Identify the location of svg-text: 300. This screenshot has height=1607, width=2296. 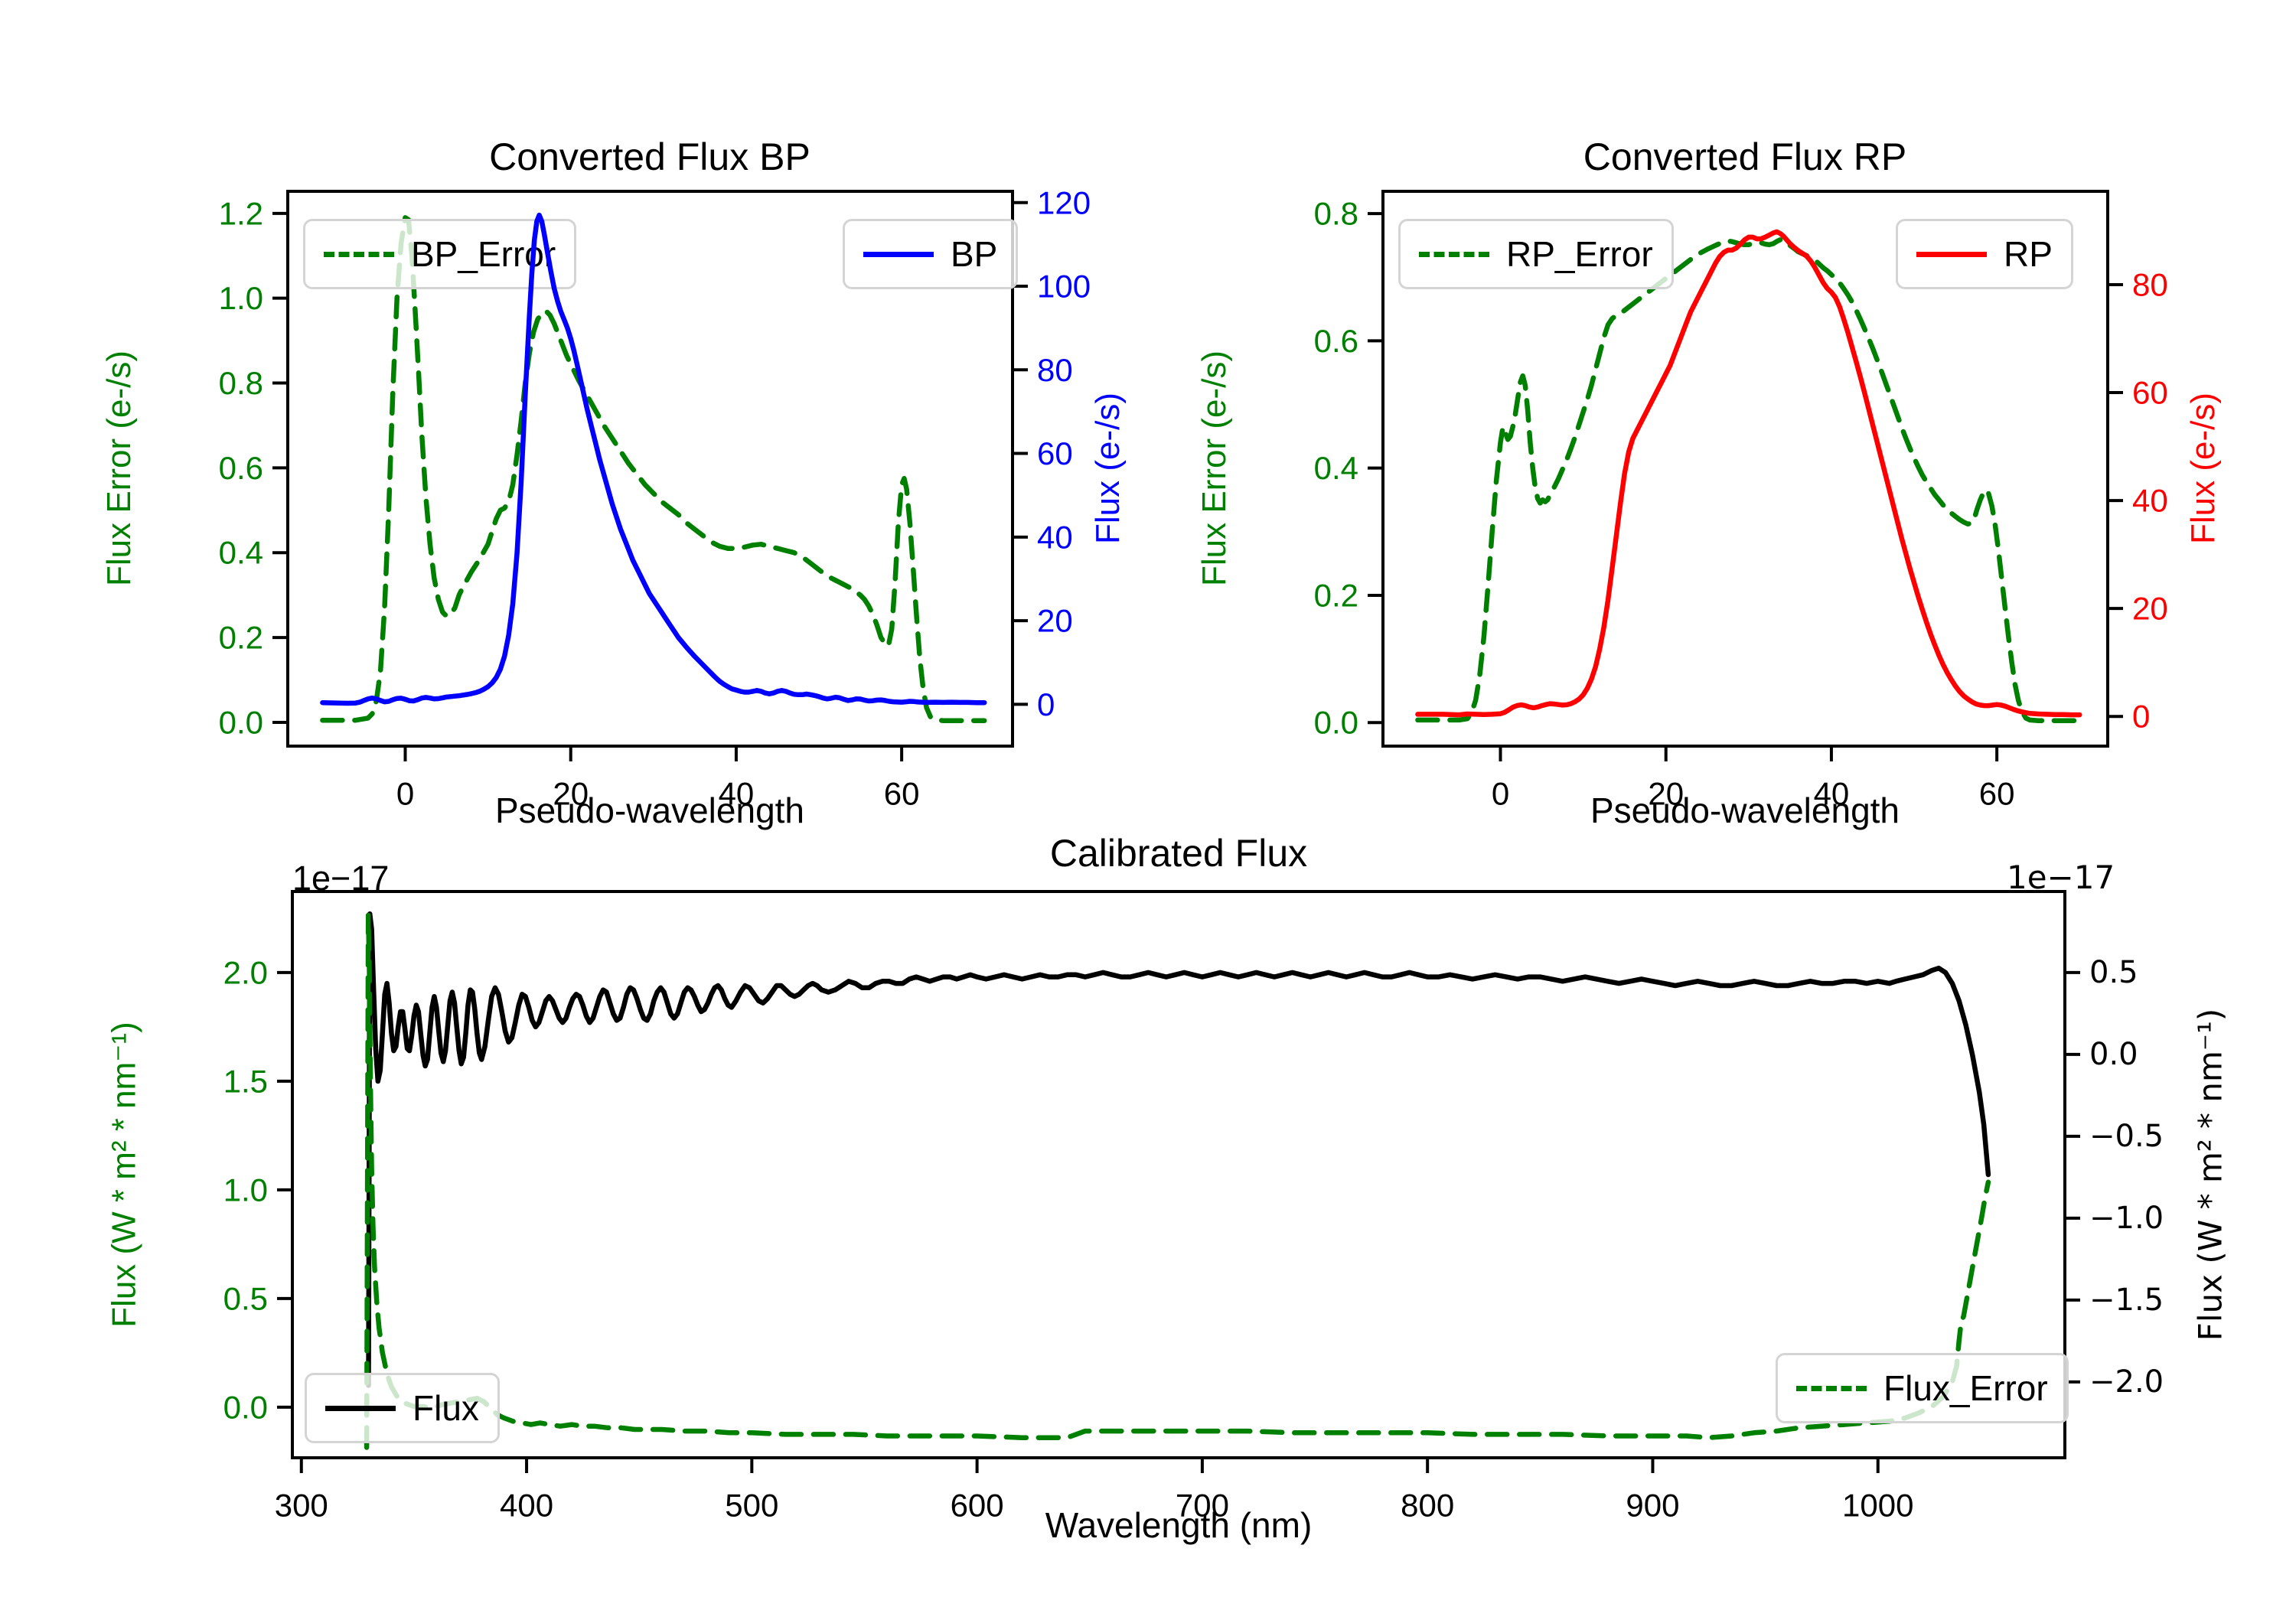
(301, 1506).